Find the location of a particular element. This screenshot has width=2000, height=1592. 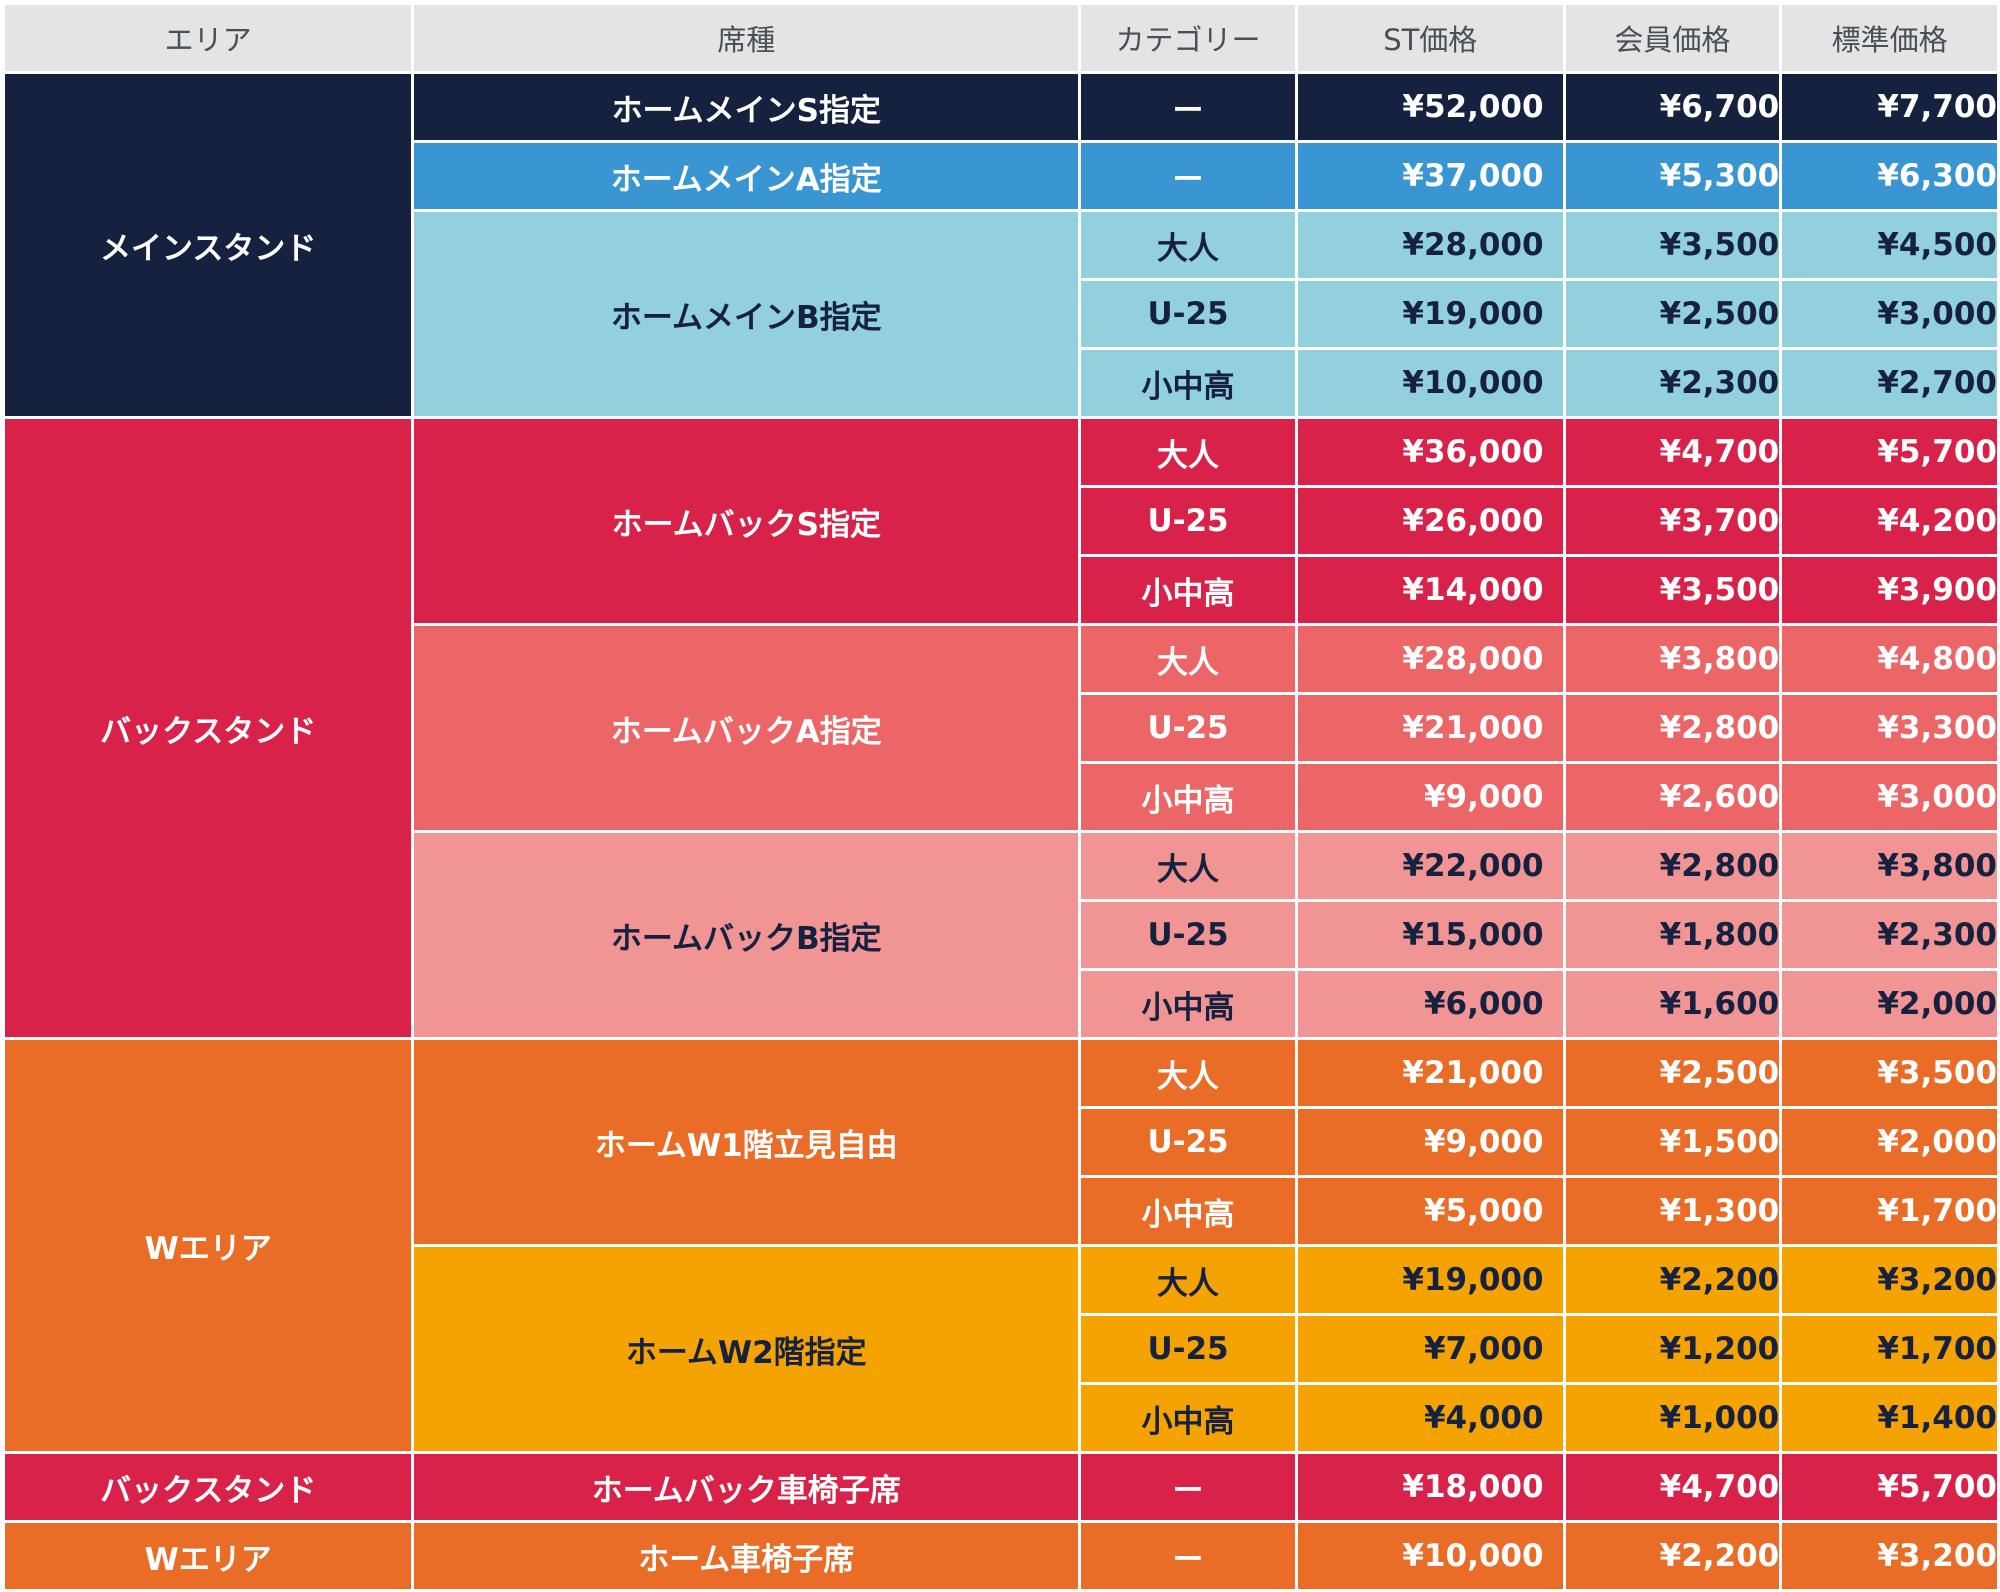

table-row: ホームW2階指定 大人 ¥19,000 ¥2,200 ¥3,200 is located at coordinates (1001, 1349).